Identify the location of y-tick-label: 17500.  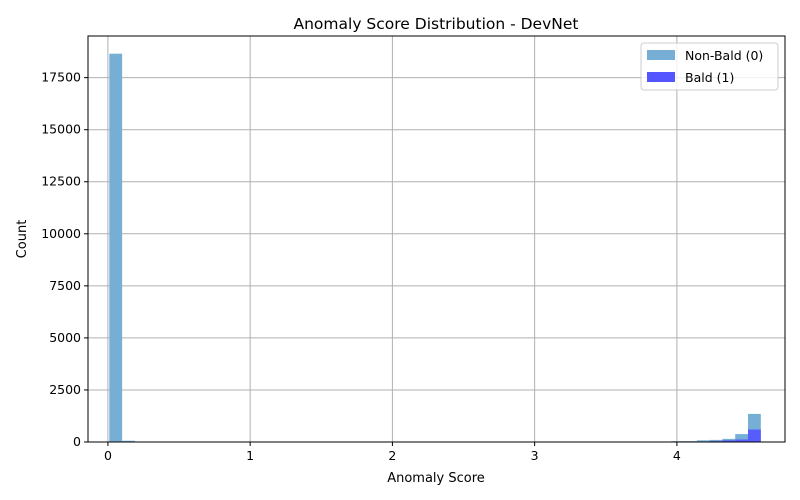
(61, 77).